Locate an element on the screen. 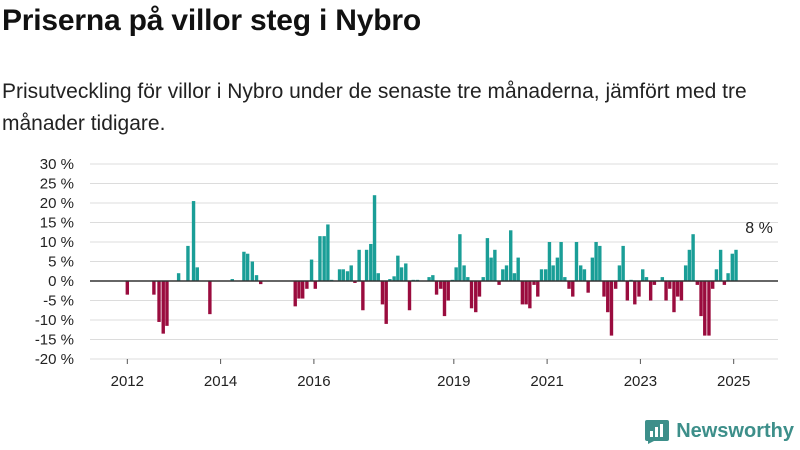 This screenshot has width=800, height=450. x-tick-label: 2025 is located at coordinates (733, 381).